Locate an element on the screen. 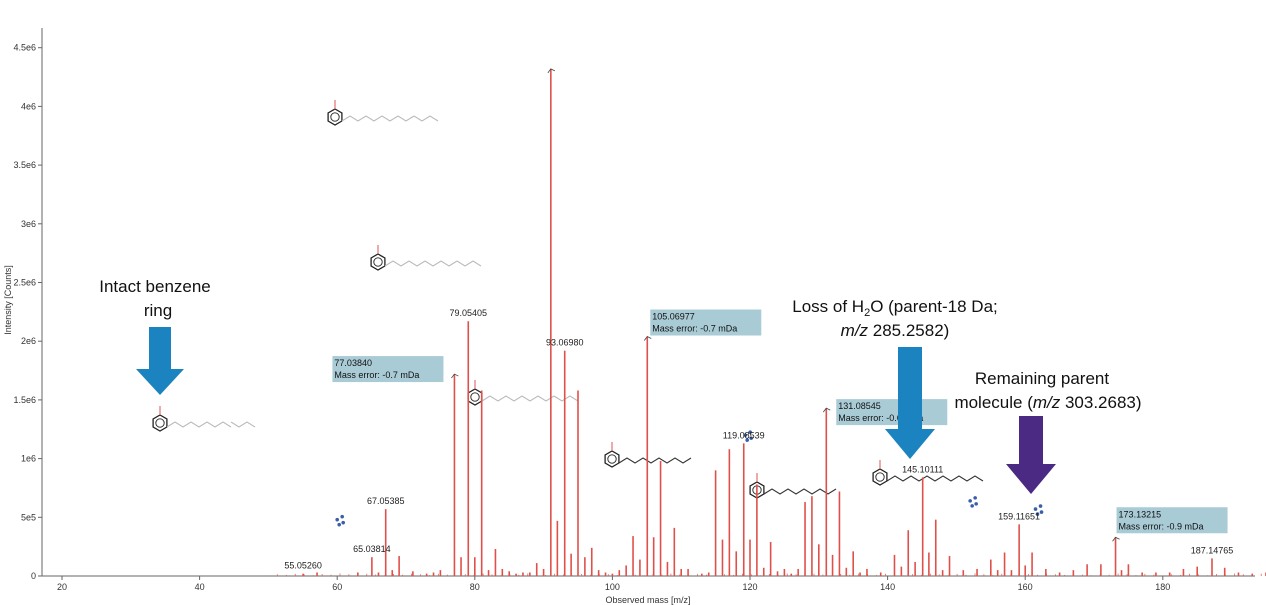 The width and height of the screenshot is (1266, 605). y-tick-label: 3.5e6 is located at coordinates (24, 165).